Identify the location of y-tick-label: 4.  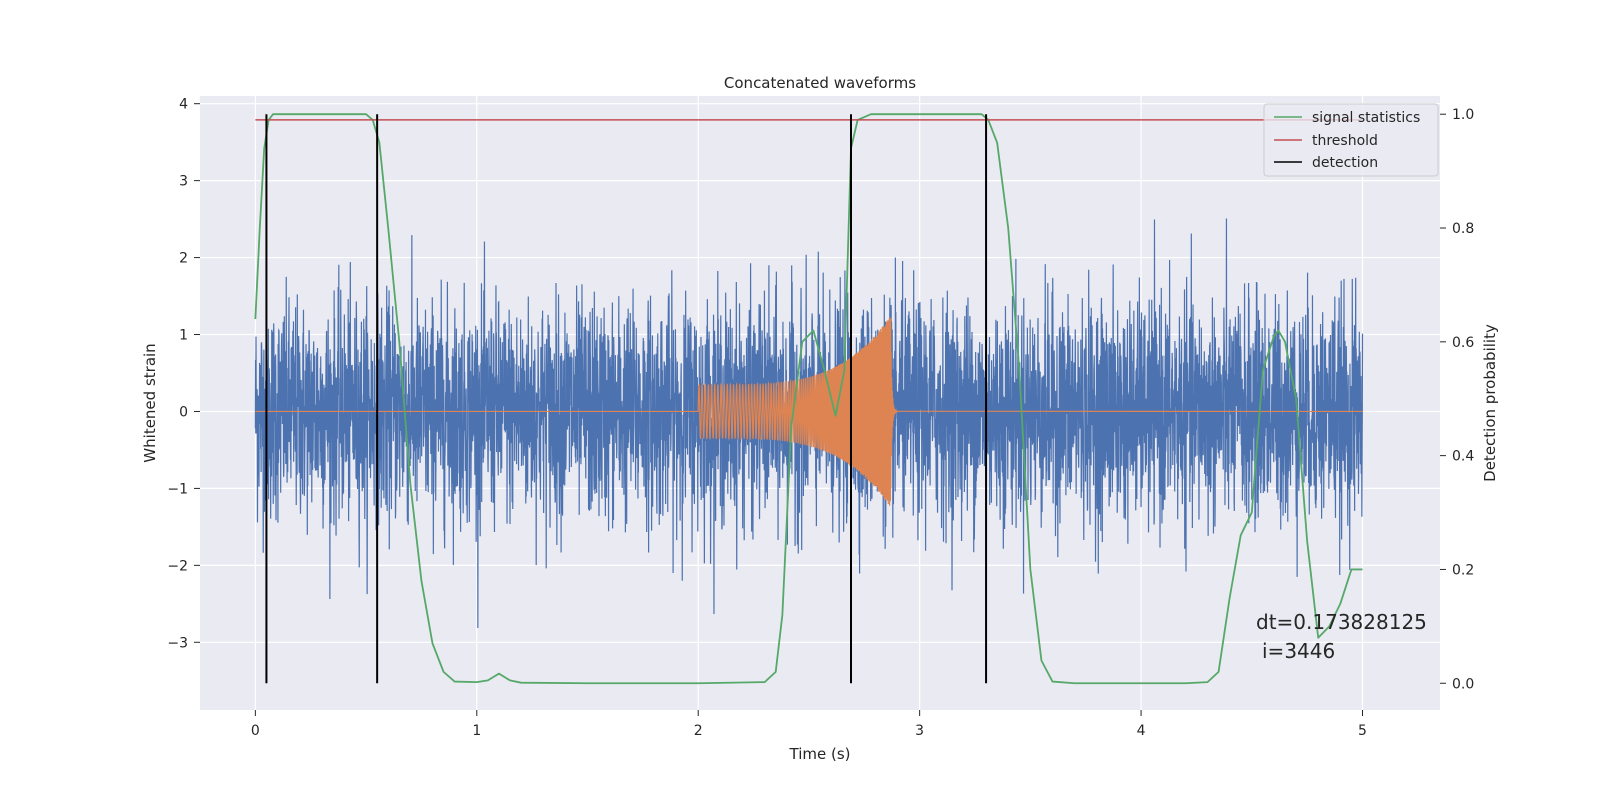
(183, 105).